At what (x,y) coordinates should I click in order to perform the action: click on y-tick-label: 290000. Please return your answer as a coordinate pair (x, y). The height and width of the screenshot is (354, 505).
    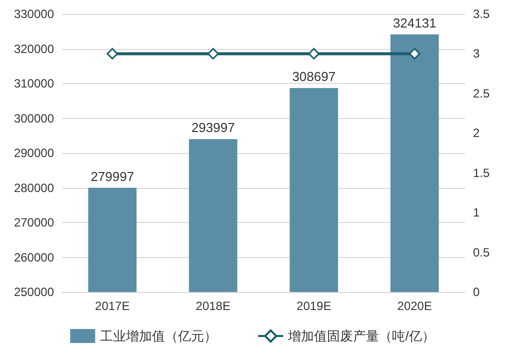
    Looking at the image, I should click on (34, 153).